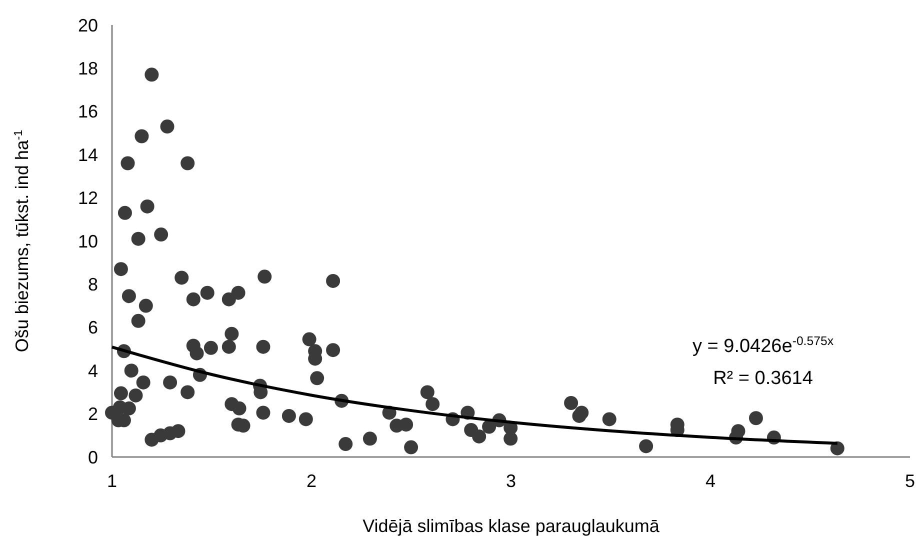  Describe the element at coordinates (910, 481) in the screenshot. I see `x-tick-label: 5` at that location.